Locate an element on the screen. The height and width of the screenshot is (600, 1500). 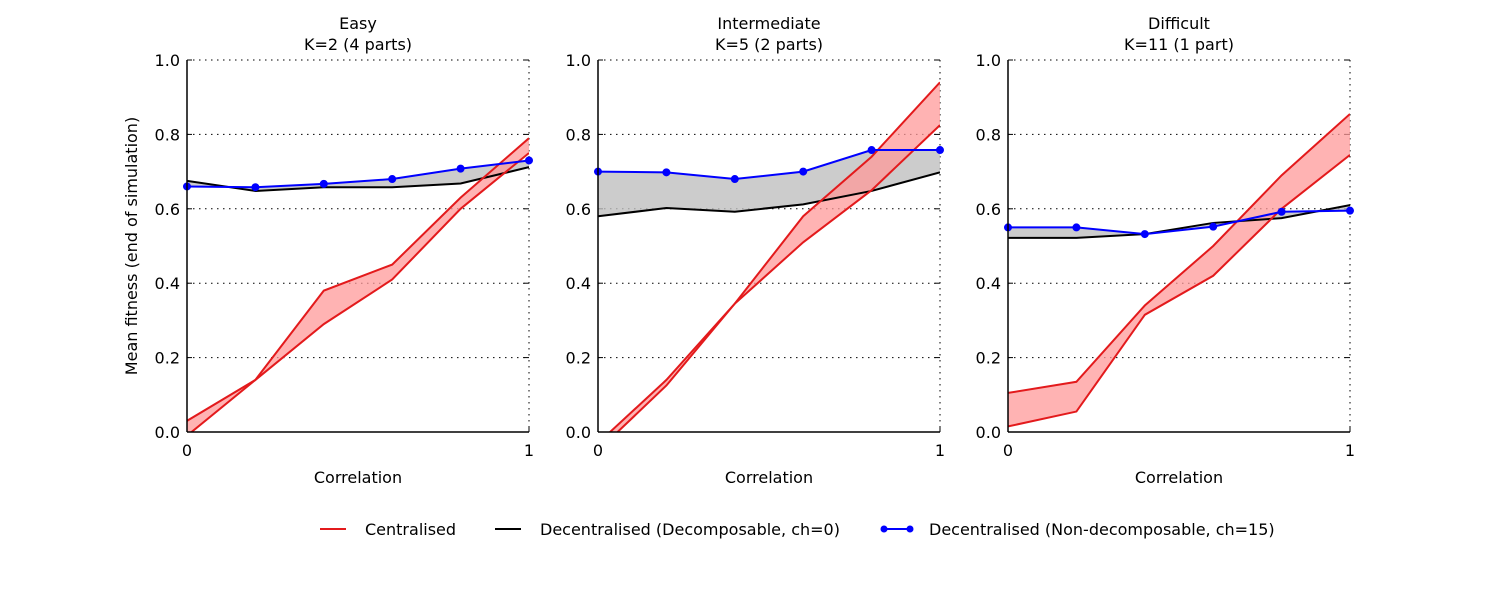
panel-title: Intermediate is located at coordinates (768, 23).